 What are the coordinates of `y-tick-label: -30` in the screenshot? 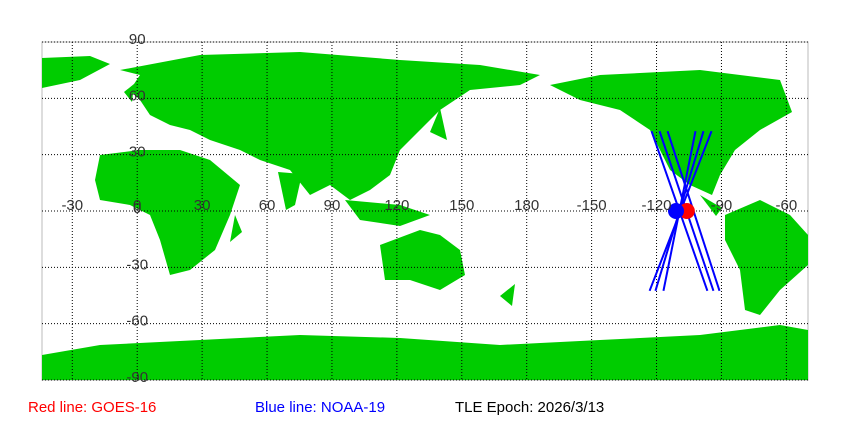 It's located at (137, 264).